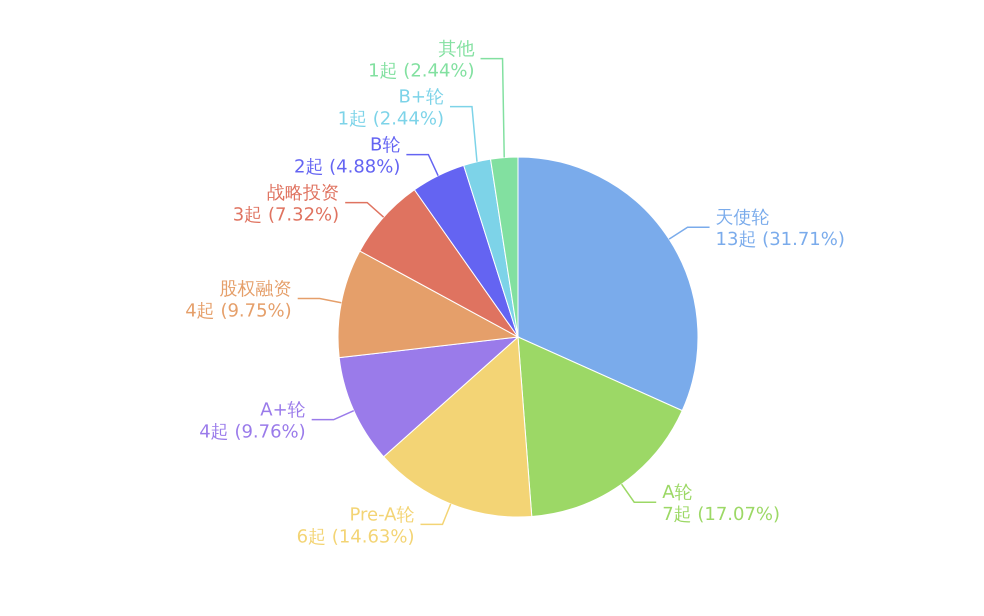 The height and width of the screenshot is (616, 984). What do you see at coordinates (421, 97) in the screenshot?
I see `slice-label: B+轮` at bounding box center [421, 97].